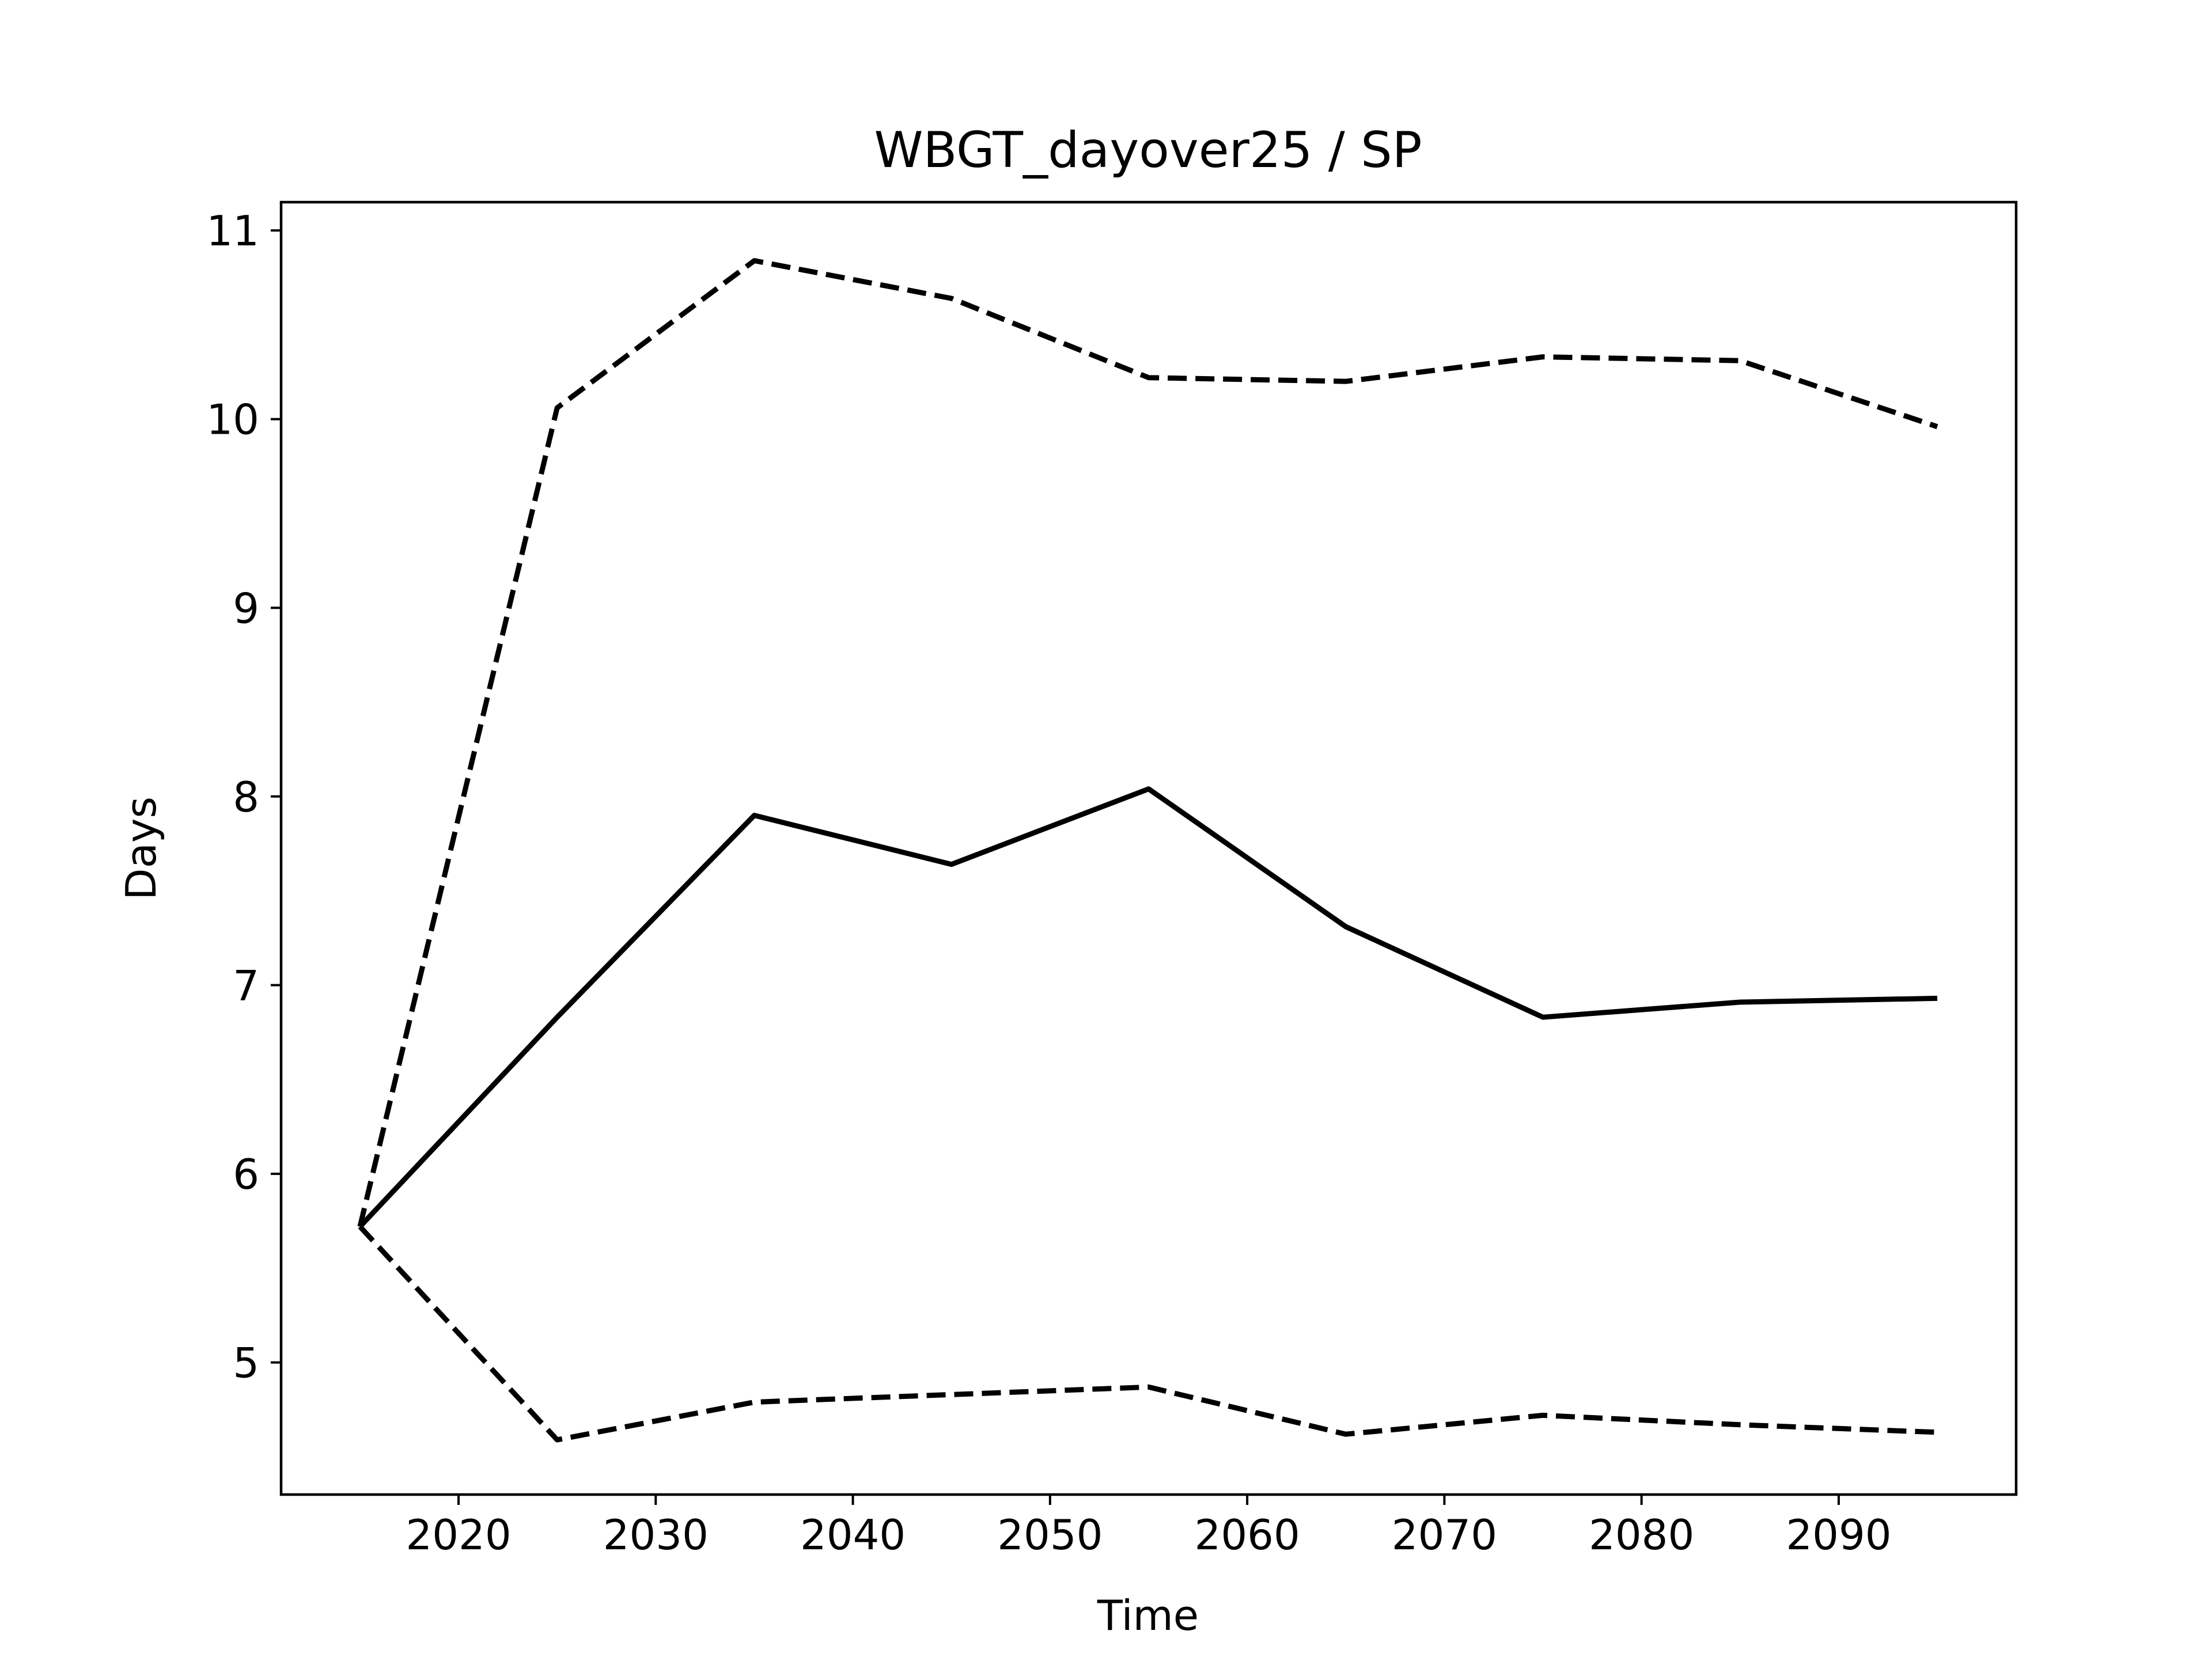  What do you see at coordinates (1247, 1535) in the screenshot?
I see `x-tick-label: 2060` at bounding box center [1247, 1535].